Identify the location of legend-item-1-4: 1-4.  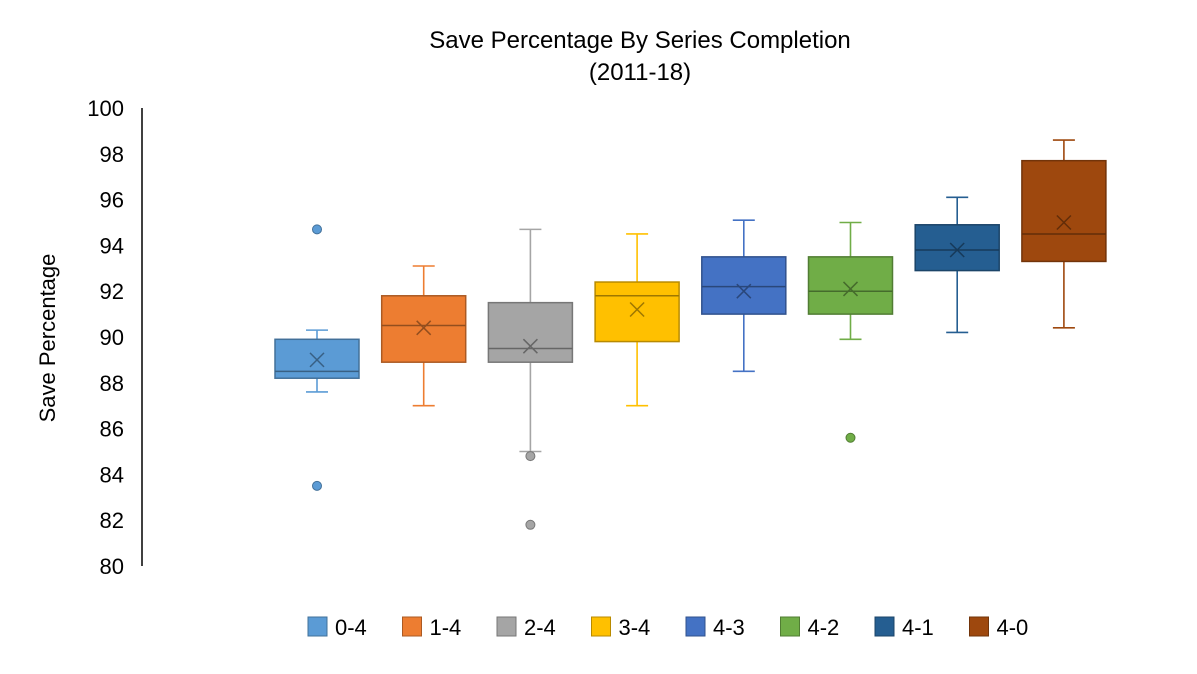
(432, 627).